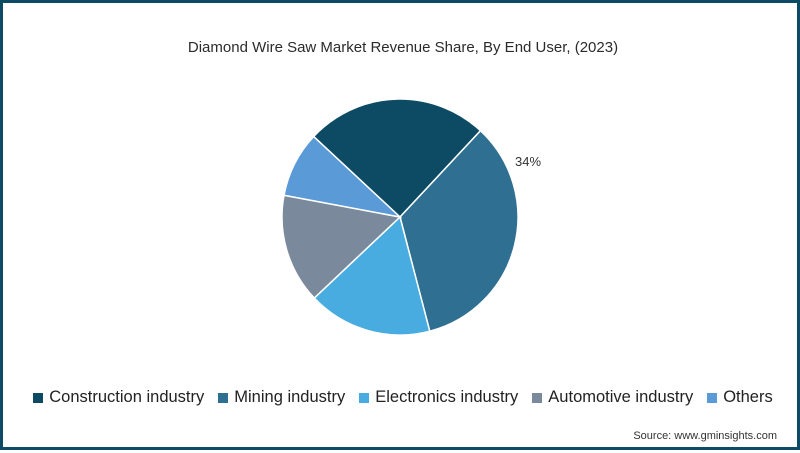 The image size is (800, 453). Describe the element at coordinates (621, 397) in the screenshot. I see `legend-label: Automotive industry` at that location.